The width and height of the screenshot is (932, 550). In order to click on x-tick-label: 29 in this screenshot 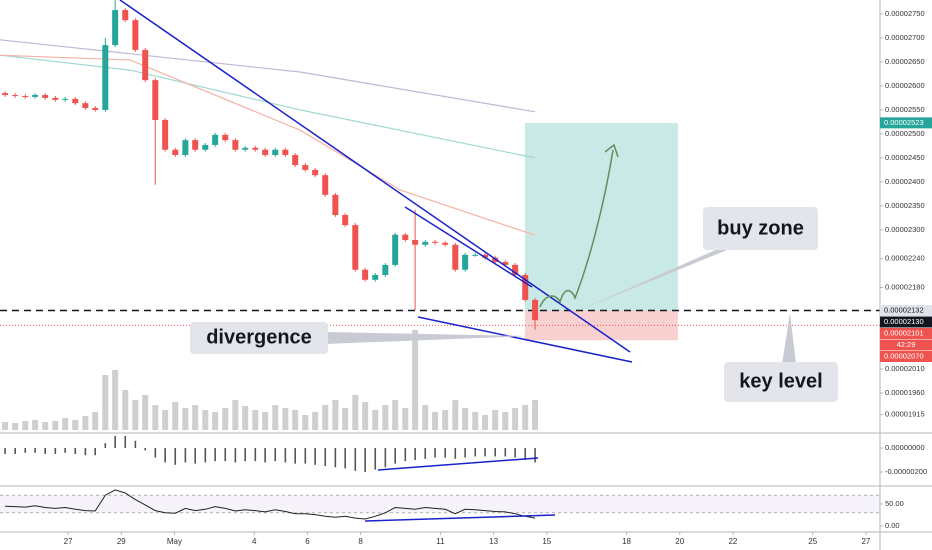, I will do `click(121, 541)`.